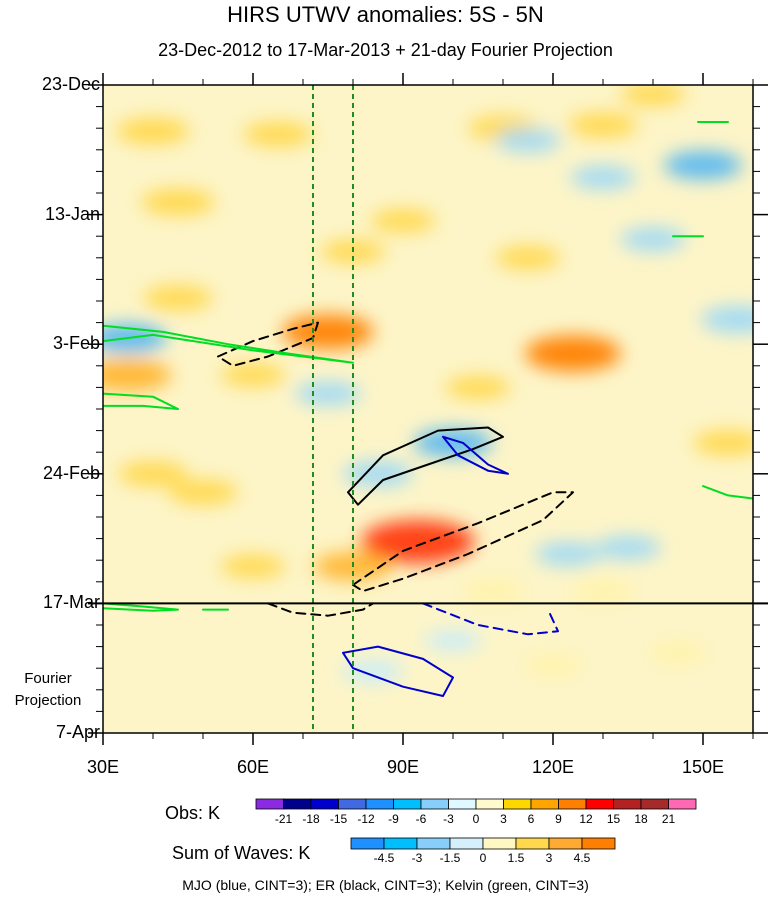 Image resolution: width=771 pixels, height=899 pixels. I want to click on x-tick-label: 120E, so click(553, 767).